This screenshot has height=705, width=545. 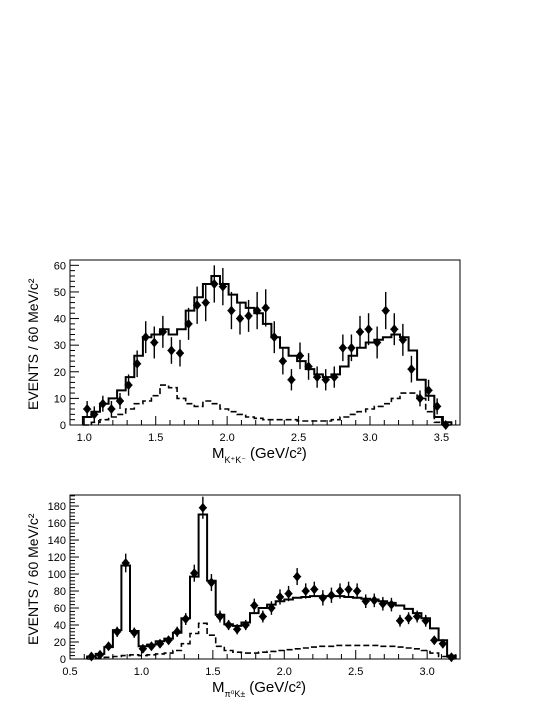 I want to click on bottom-x-axis-label-unit: (GeV/c²), so click(x=277, y=687).